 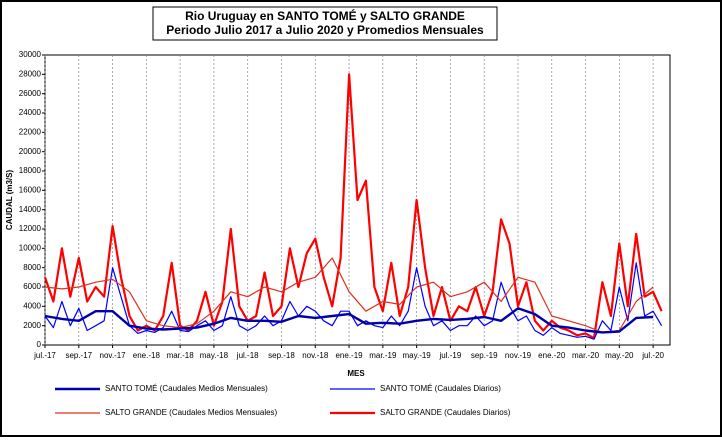 What do you see at coordinates (30, 189) in the screenshot?
I see `y-tick-label: 16000` at bounding box center [30, 189].